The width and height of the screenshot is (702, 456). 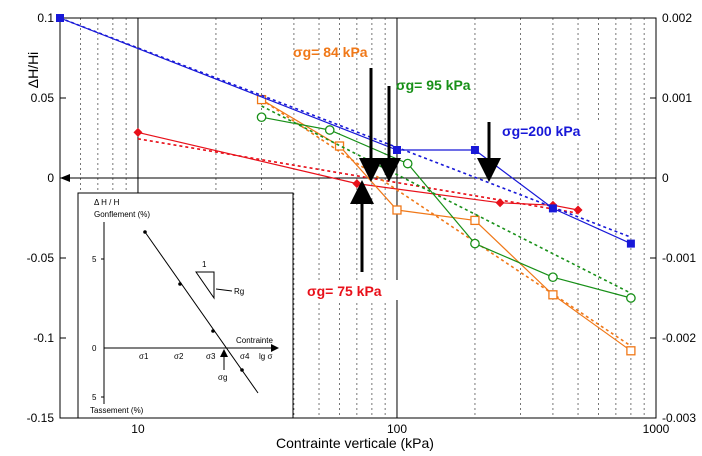 What do you see at coordinates (43, 98) in the screenshot?
I see `y-tick-label: 0.05` at bounding box center [43, 98].